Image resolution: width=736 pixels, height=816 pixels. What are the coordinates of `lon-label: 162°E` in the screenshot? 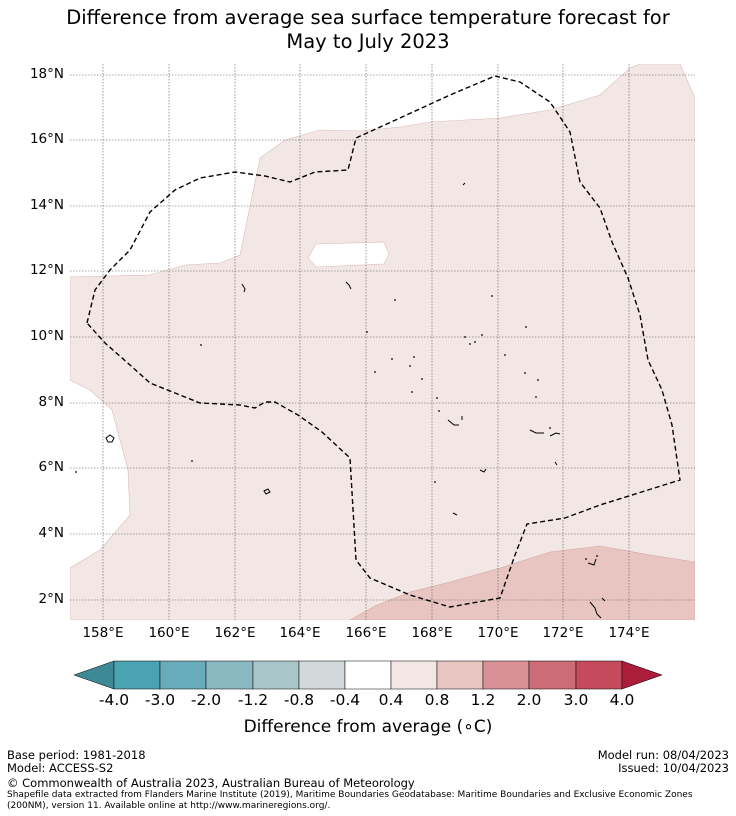 It's located at (235, 633).